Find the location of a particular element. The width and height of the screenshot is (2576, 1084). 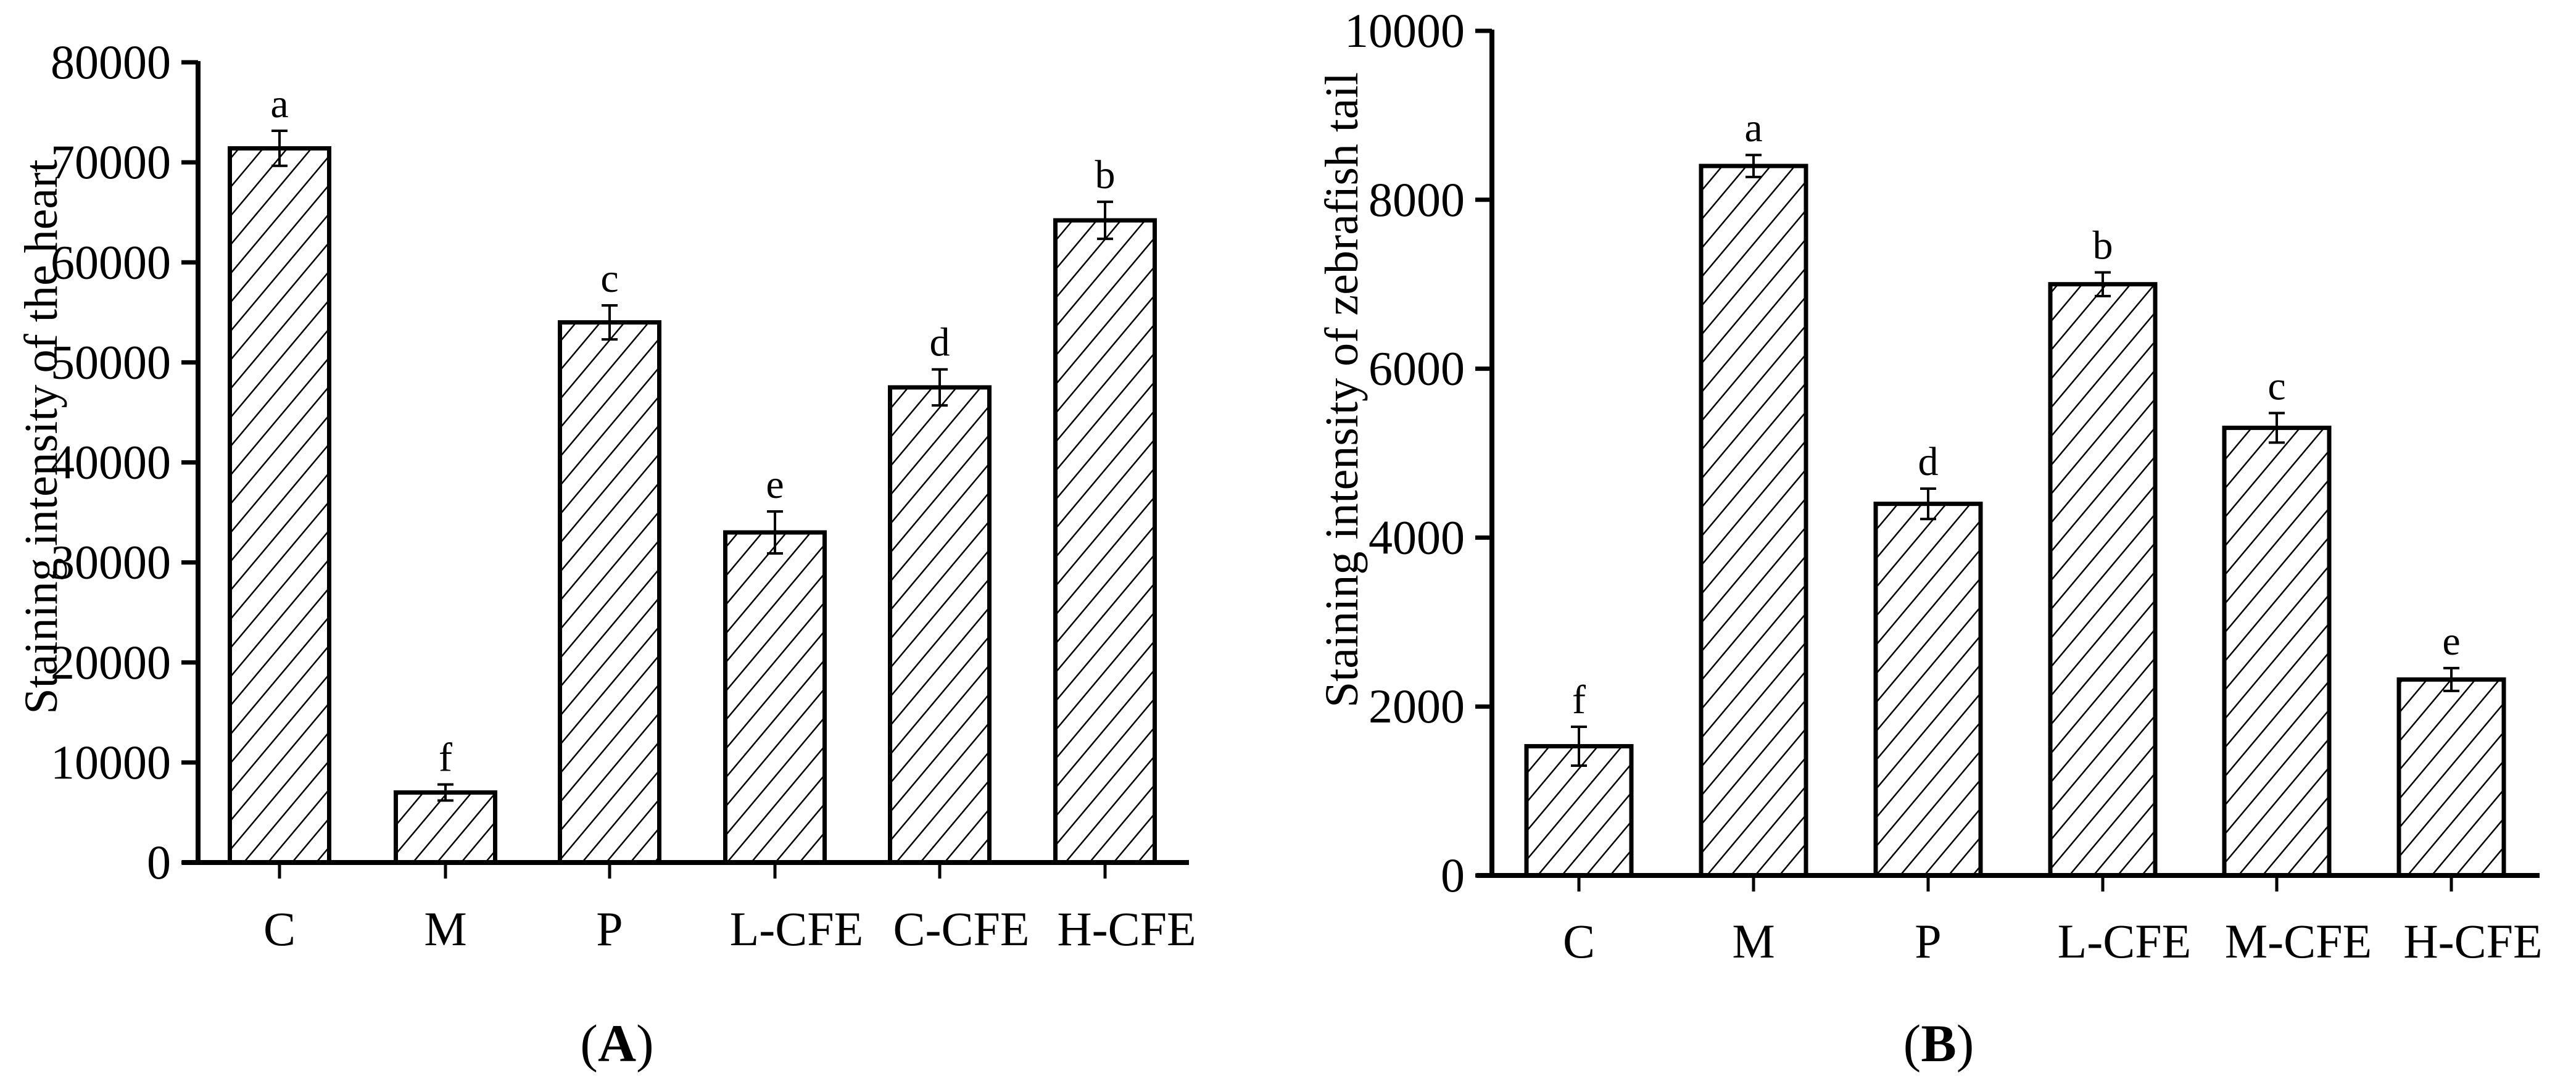

y-tick-label: 2000 is located at coordinates (1417, 706).